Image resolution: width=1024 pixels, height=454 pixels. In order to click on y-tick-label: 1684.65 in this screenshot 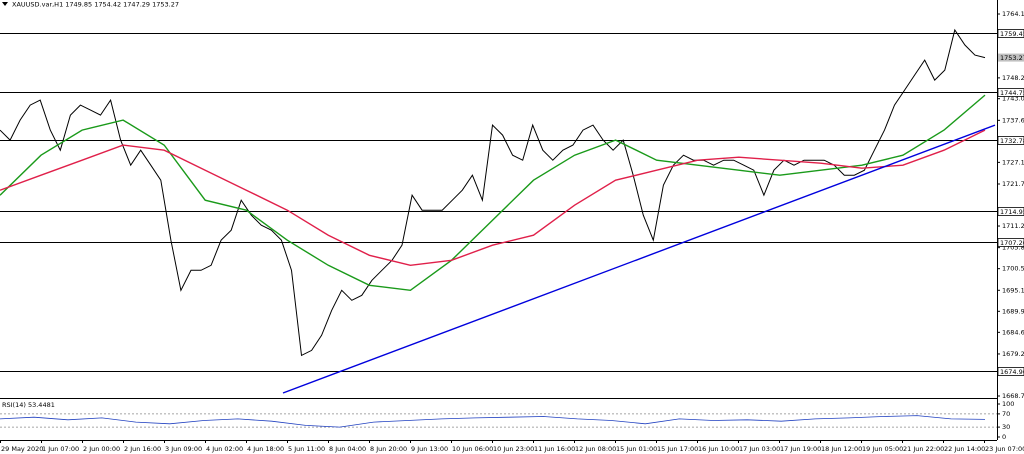, I will do `click(1013, 332)`.